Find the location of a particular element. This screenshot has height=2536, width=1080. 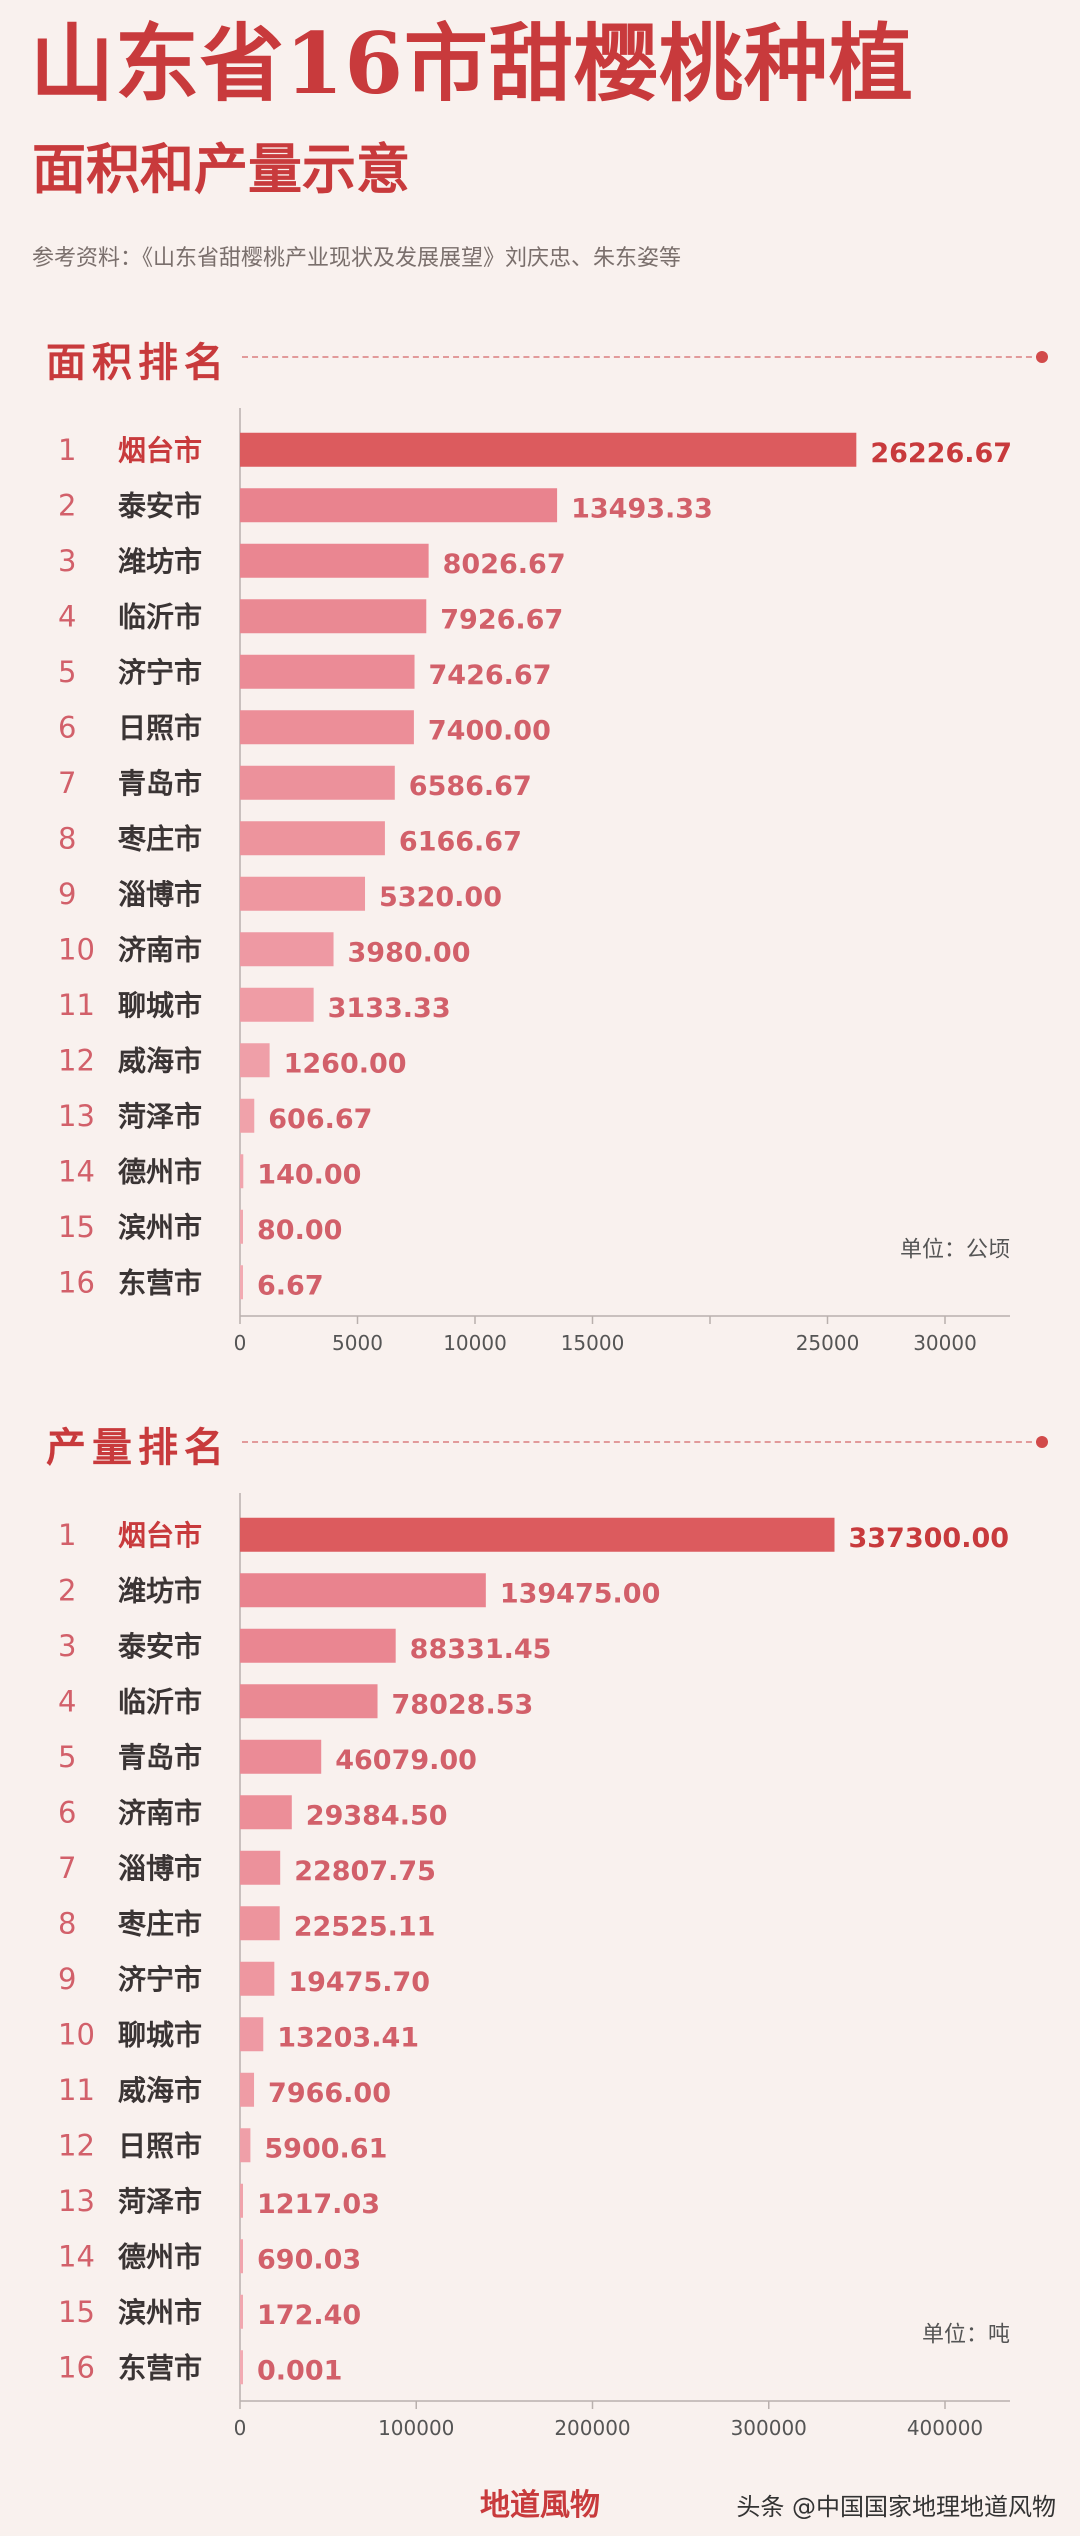

yield-value-label: 22807.75 is located at coordinates (365, 1871).